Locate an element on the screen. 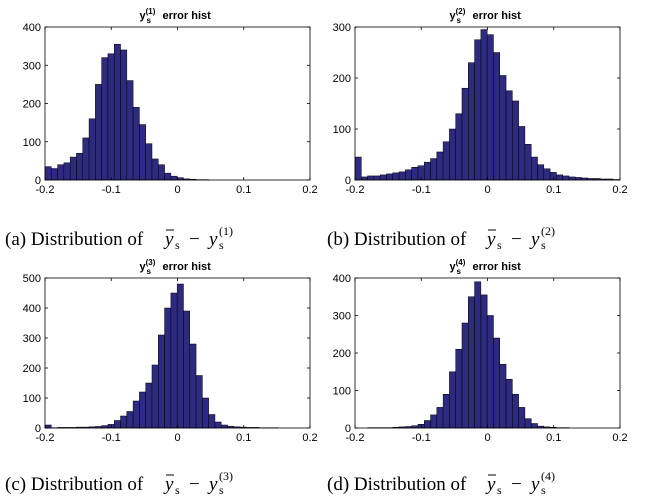 Image resolution: width=654 pixels, height=500 pixels. chart-title: y(4) is located at coordinates (458, 265).